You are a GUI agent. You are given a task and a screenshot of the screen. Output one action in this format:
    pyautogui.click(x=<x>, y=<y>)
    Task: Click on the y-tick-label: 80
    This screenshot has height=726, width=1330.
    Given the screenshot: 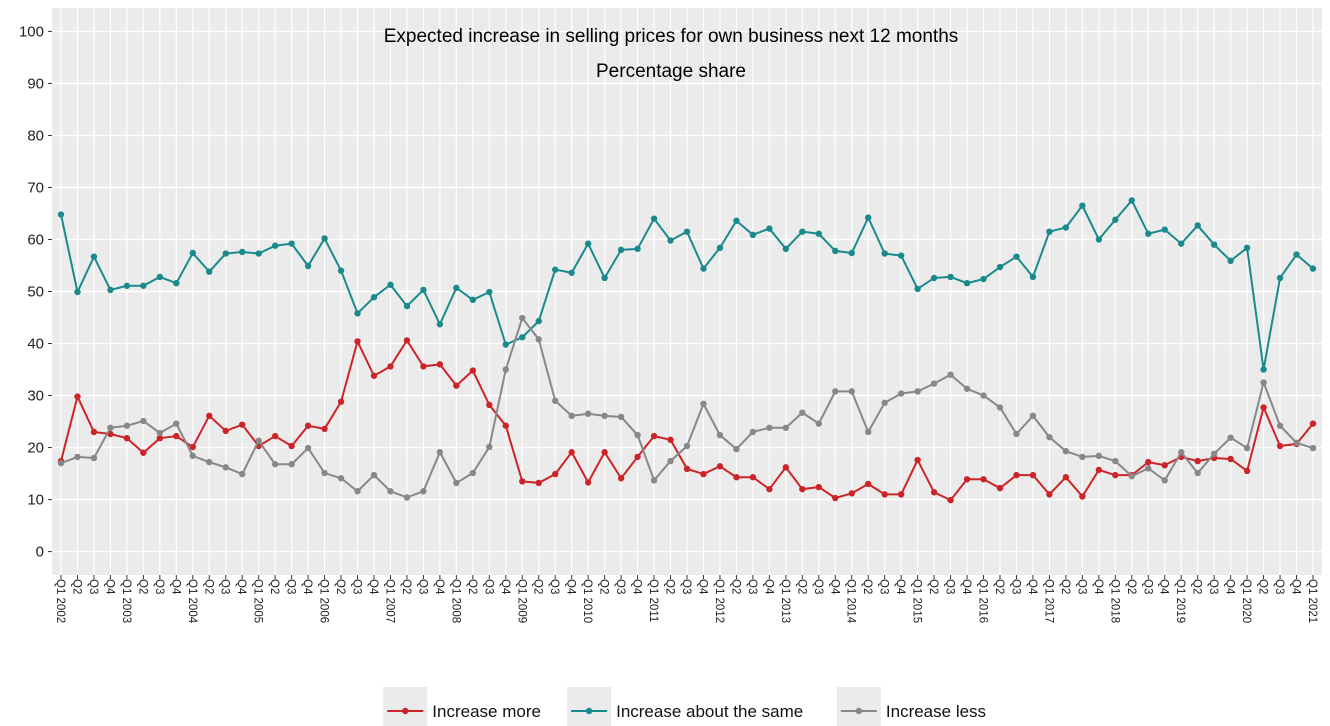 What is the action you would take?
    pyautogui.click(x=35, y=135)
    